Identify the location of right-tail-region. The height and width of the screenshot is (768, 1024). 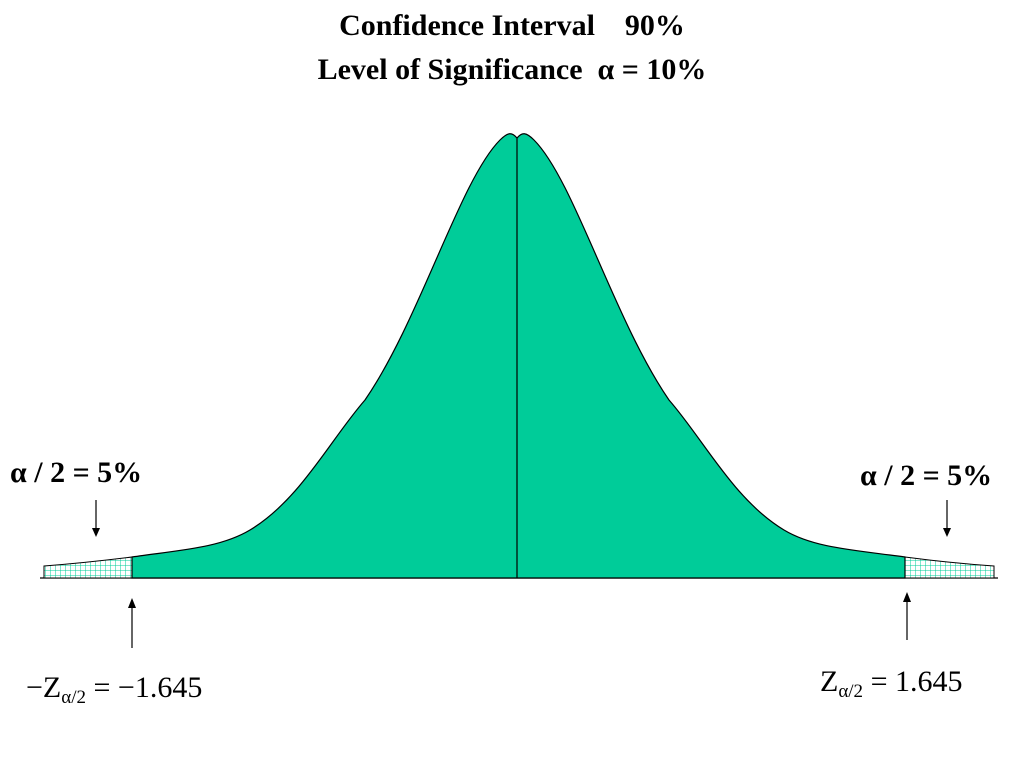
(949, 567).